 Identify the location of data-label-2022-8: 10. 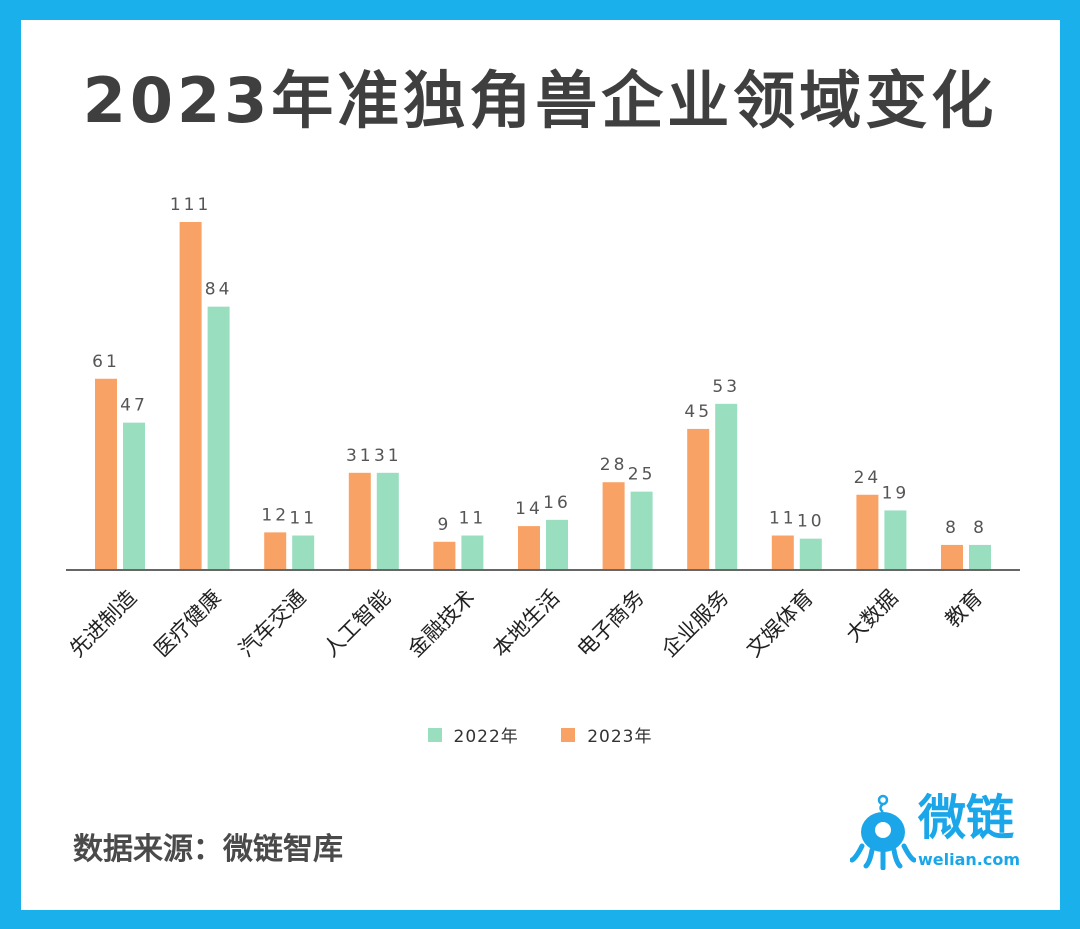
(811, 522).